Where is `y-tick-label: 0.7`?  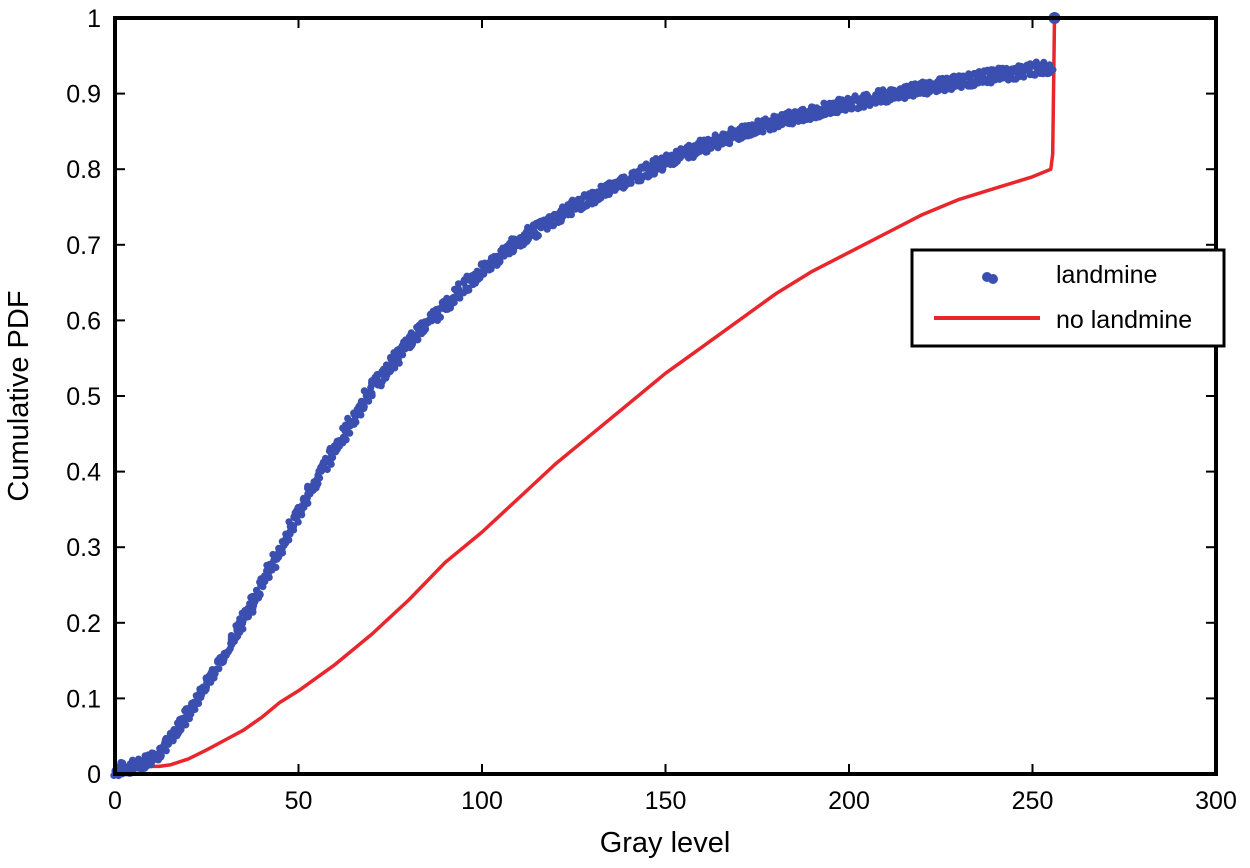
y-tick-label: 0.7 is located at coordinates (83, 246).